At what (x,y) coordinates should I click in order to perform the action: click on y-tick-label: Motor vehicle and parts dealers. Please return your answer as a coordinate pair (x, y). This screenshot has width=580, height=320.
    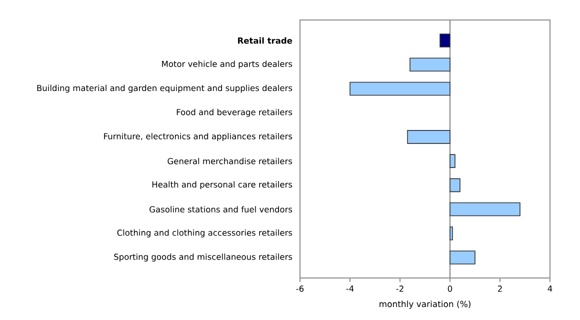
    Looking at the image, I should click on (227, 64).